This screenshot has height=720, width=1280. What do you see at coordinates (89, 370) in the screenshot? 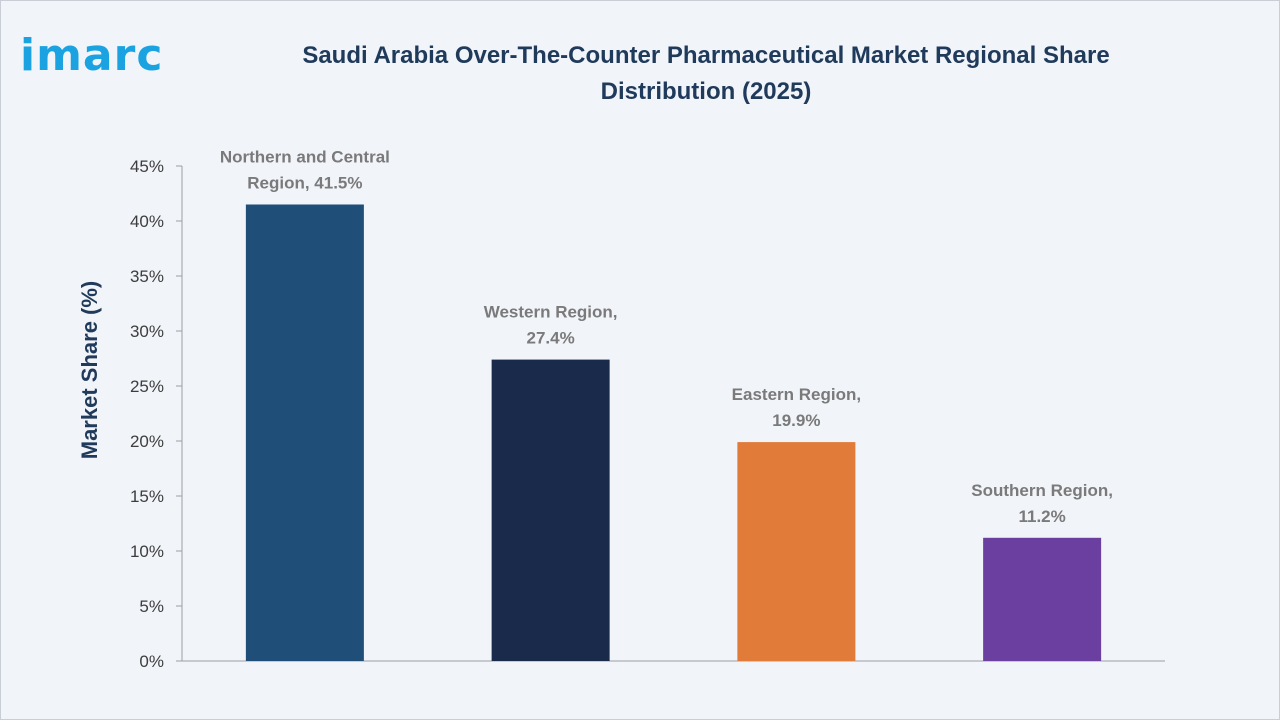
I see `y-axis-title: Market Share (%)` at bounding box center [89, 370].